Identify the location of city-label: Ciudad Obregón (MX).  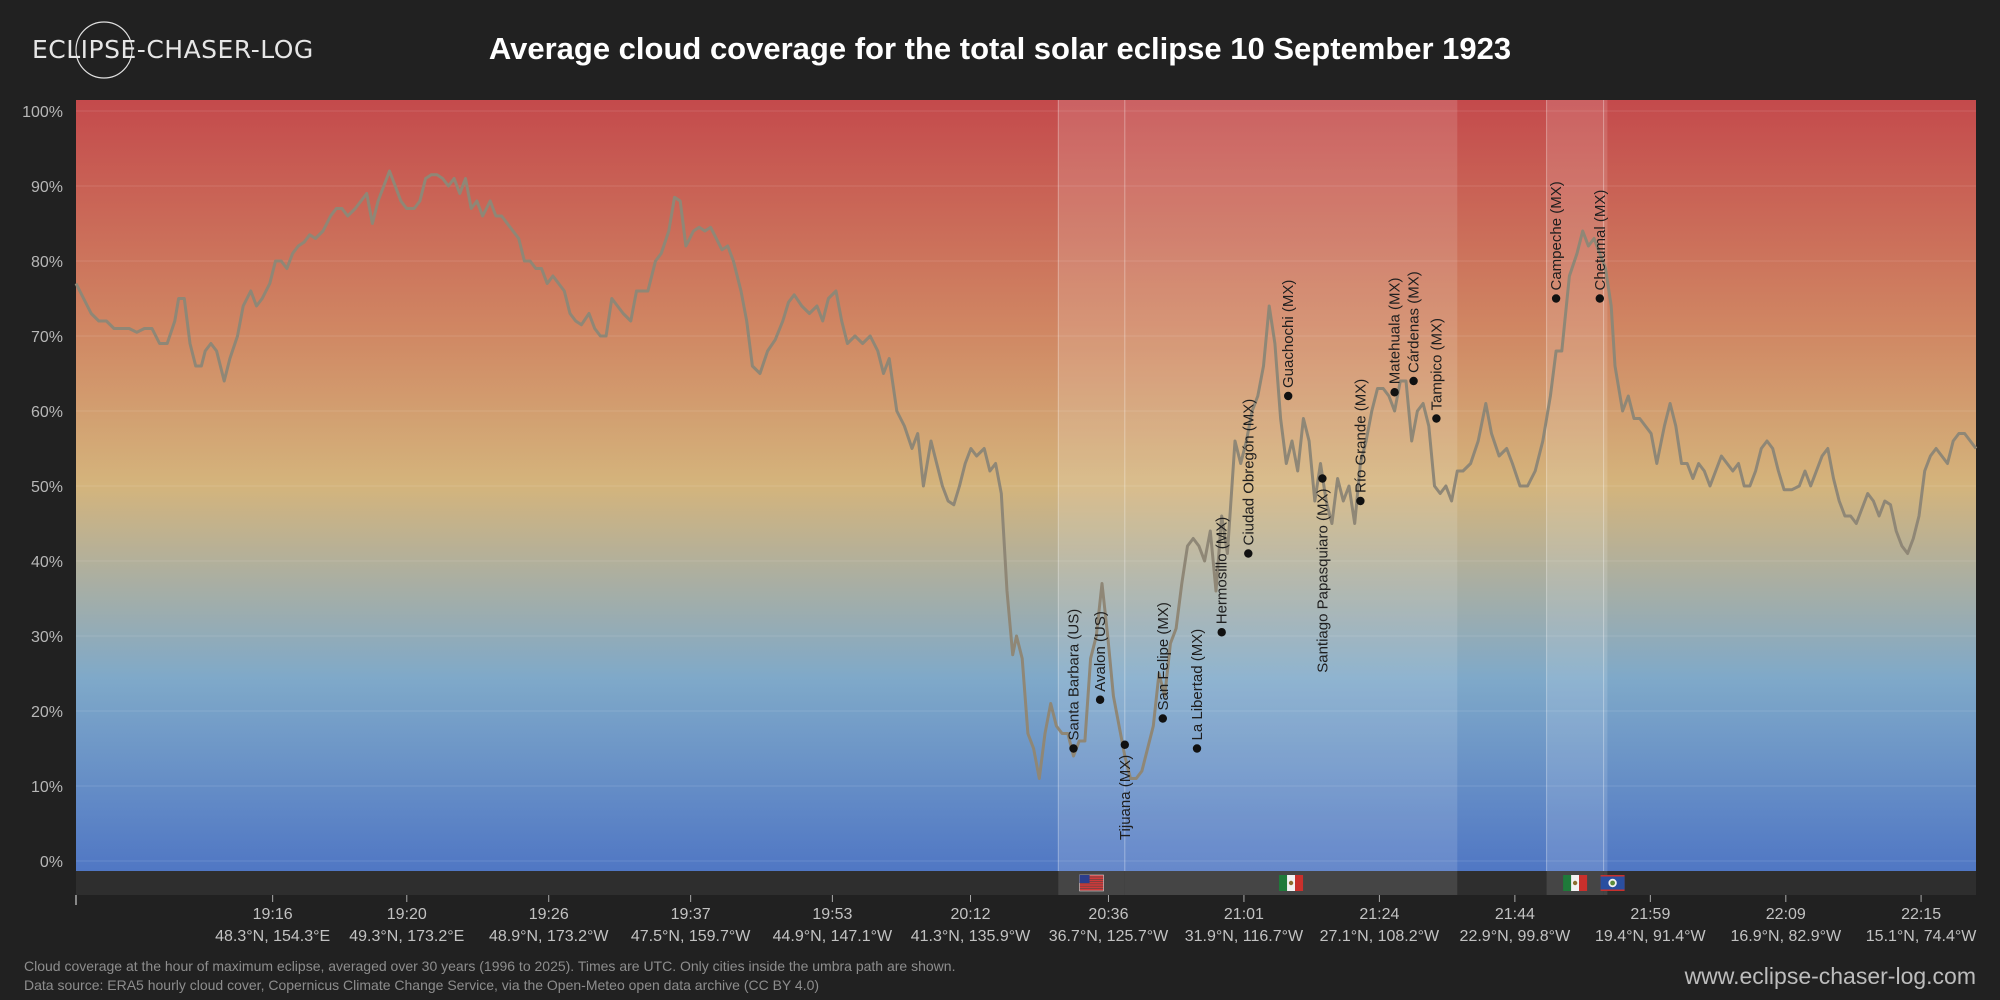
(1248, 472).